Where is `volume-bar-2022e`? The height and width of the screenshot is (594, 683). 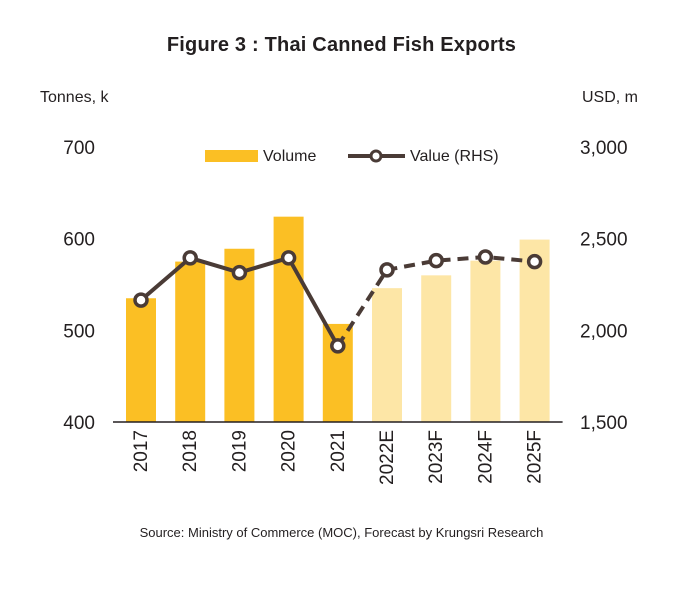
volume-bar-2022e is located at coordinates (387, 355).